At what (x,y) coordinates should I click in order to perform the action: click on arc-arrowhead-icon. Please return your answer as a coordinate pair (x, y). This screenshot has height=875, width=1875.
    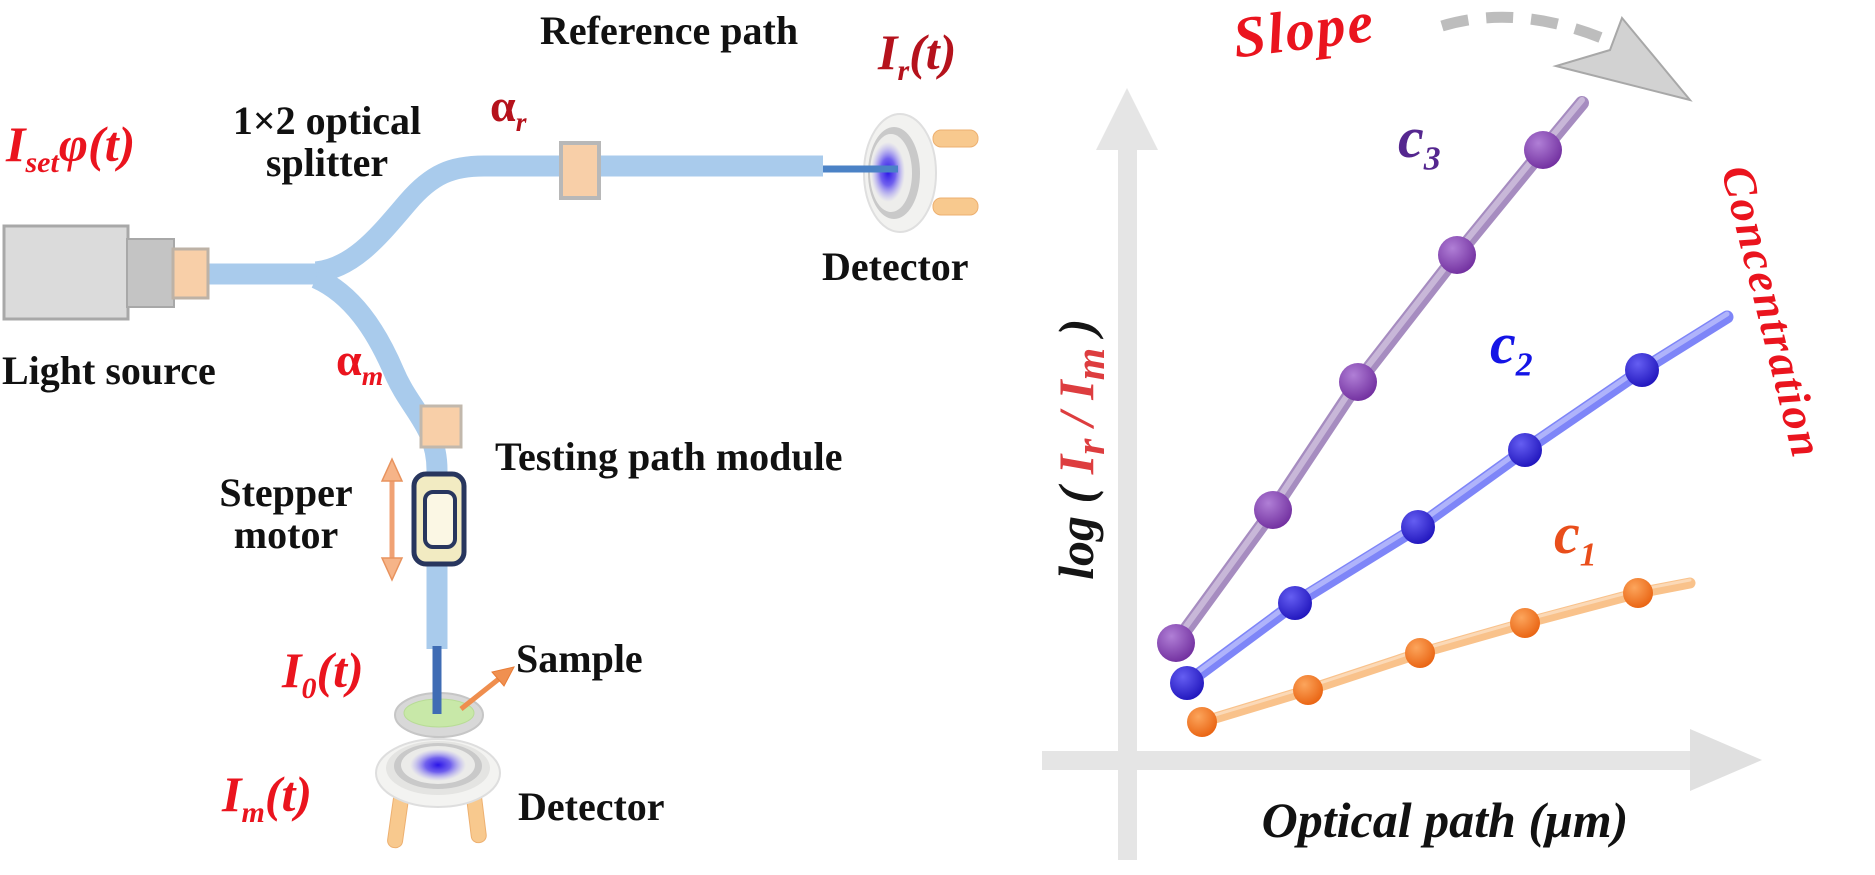
    Looking at the image, I should click on (1622, 59).